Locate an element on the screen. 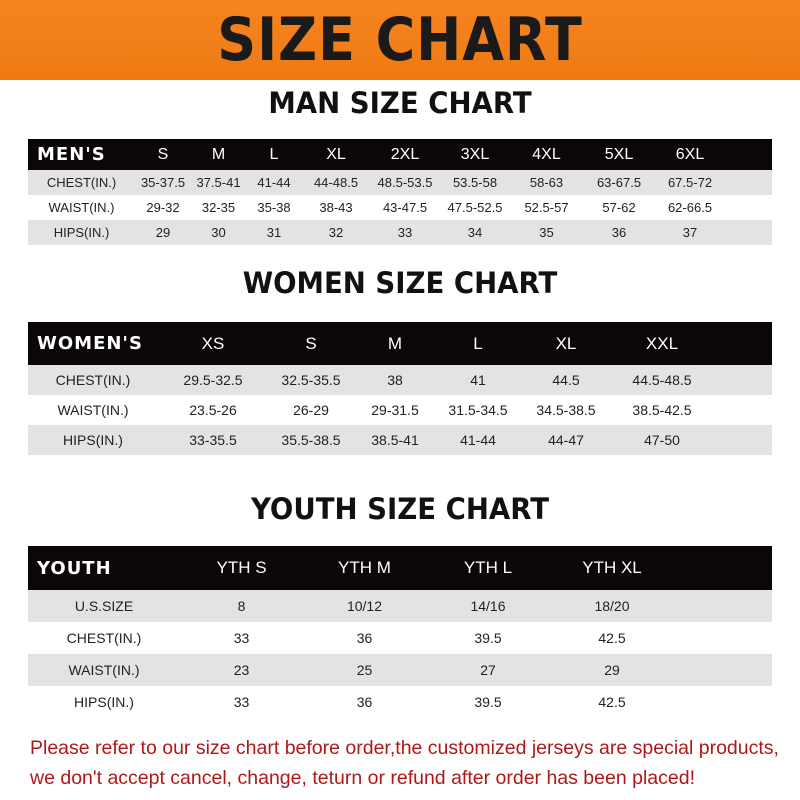 Image resolution: width=800 pixels, height=800 pixels. row-label: U.S.SIZE is located at coordinates (104, 606).